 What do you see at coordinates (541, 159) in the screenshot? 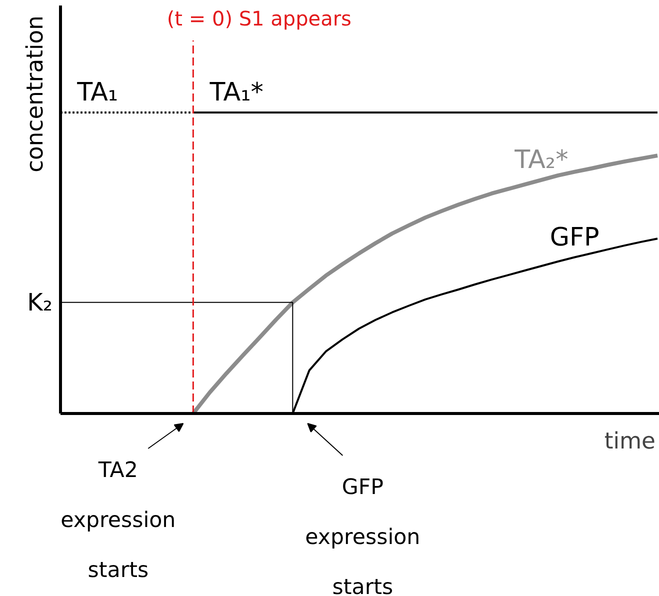
I see `series-label: TA₂*` at bounding box center [541, 159].